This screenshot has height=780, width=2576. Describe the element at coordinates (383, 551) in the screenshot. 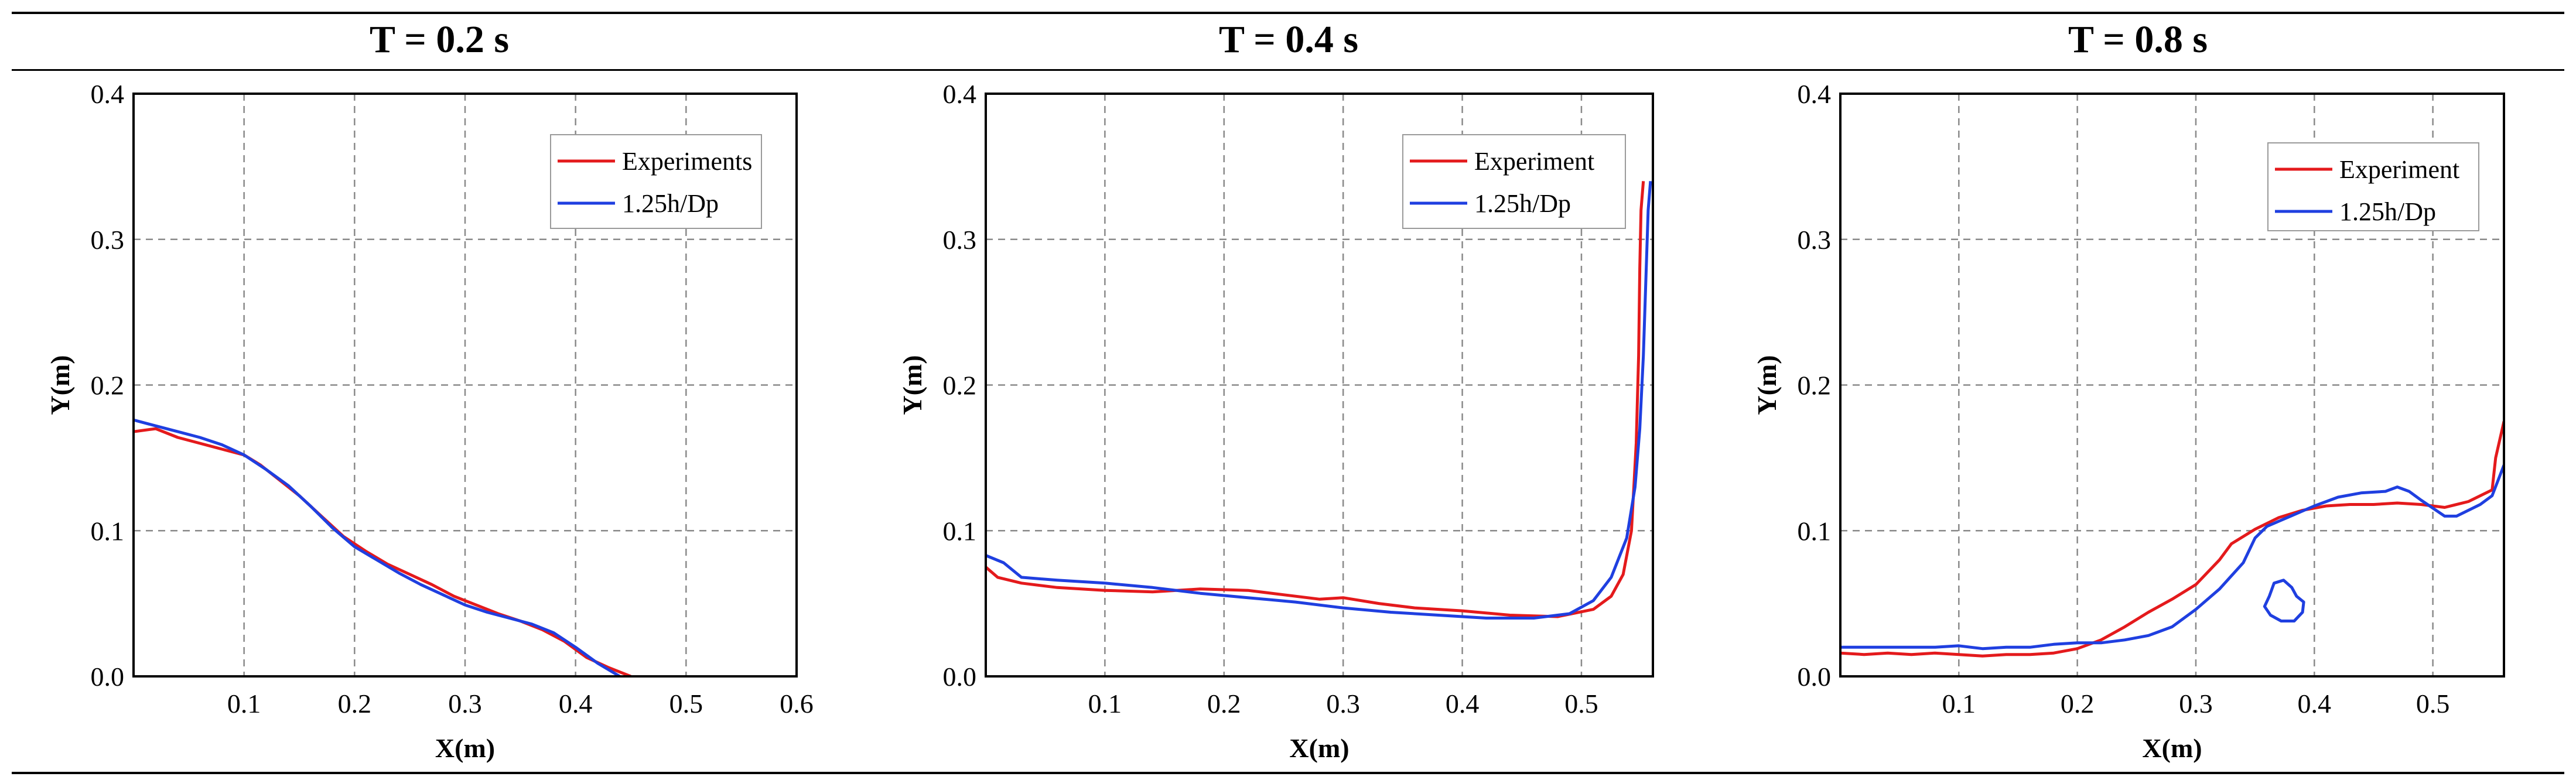

I see `series-line-experiments` at that location.